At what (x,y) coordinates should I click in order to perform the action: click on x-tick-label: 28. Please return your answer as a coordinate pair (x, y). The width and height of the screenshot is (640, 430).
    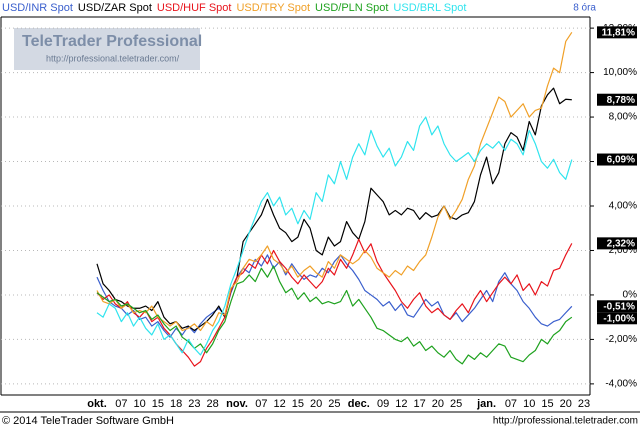
    Looking at the image, I should click on (213, 404).